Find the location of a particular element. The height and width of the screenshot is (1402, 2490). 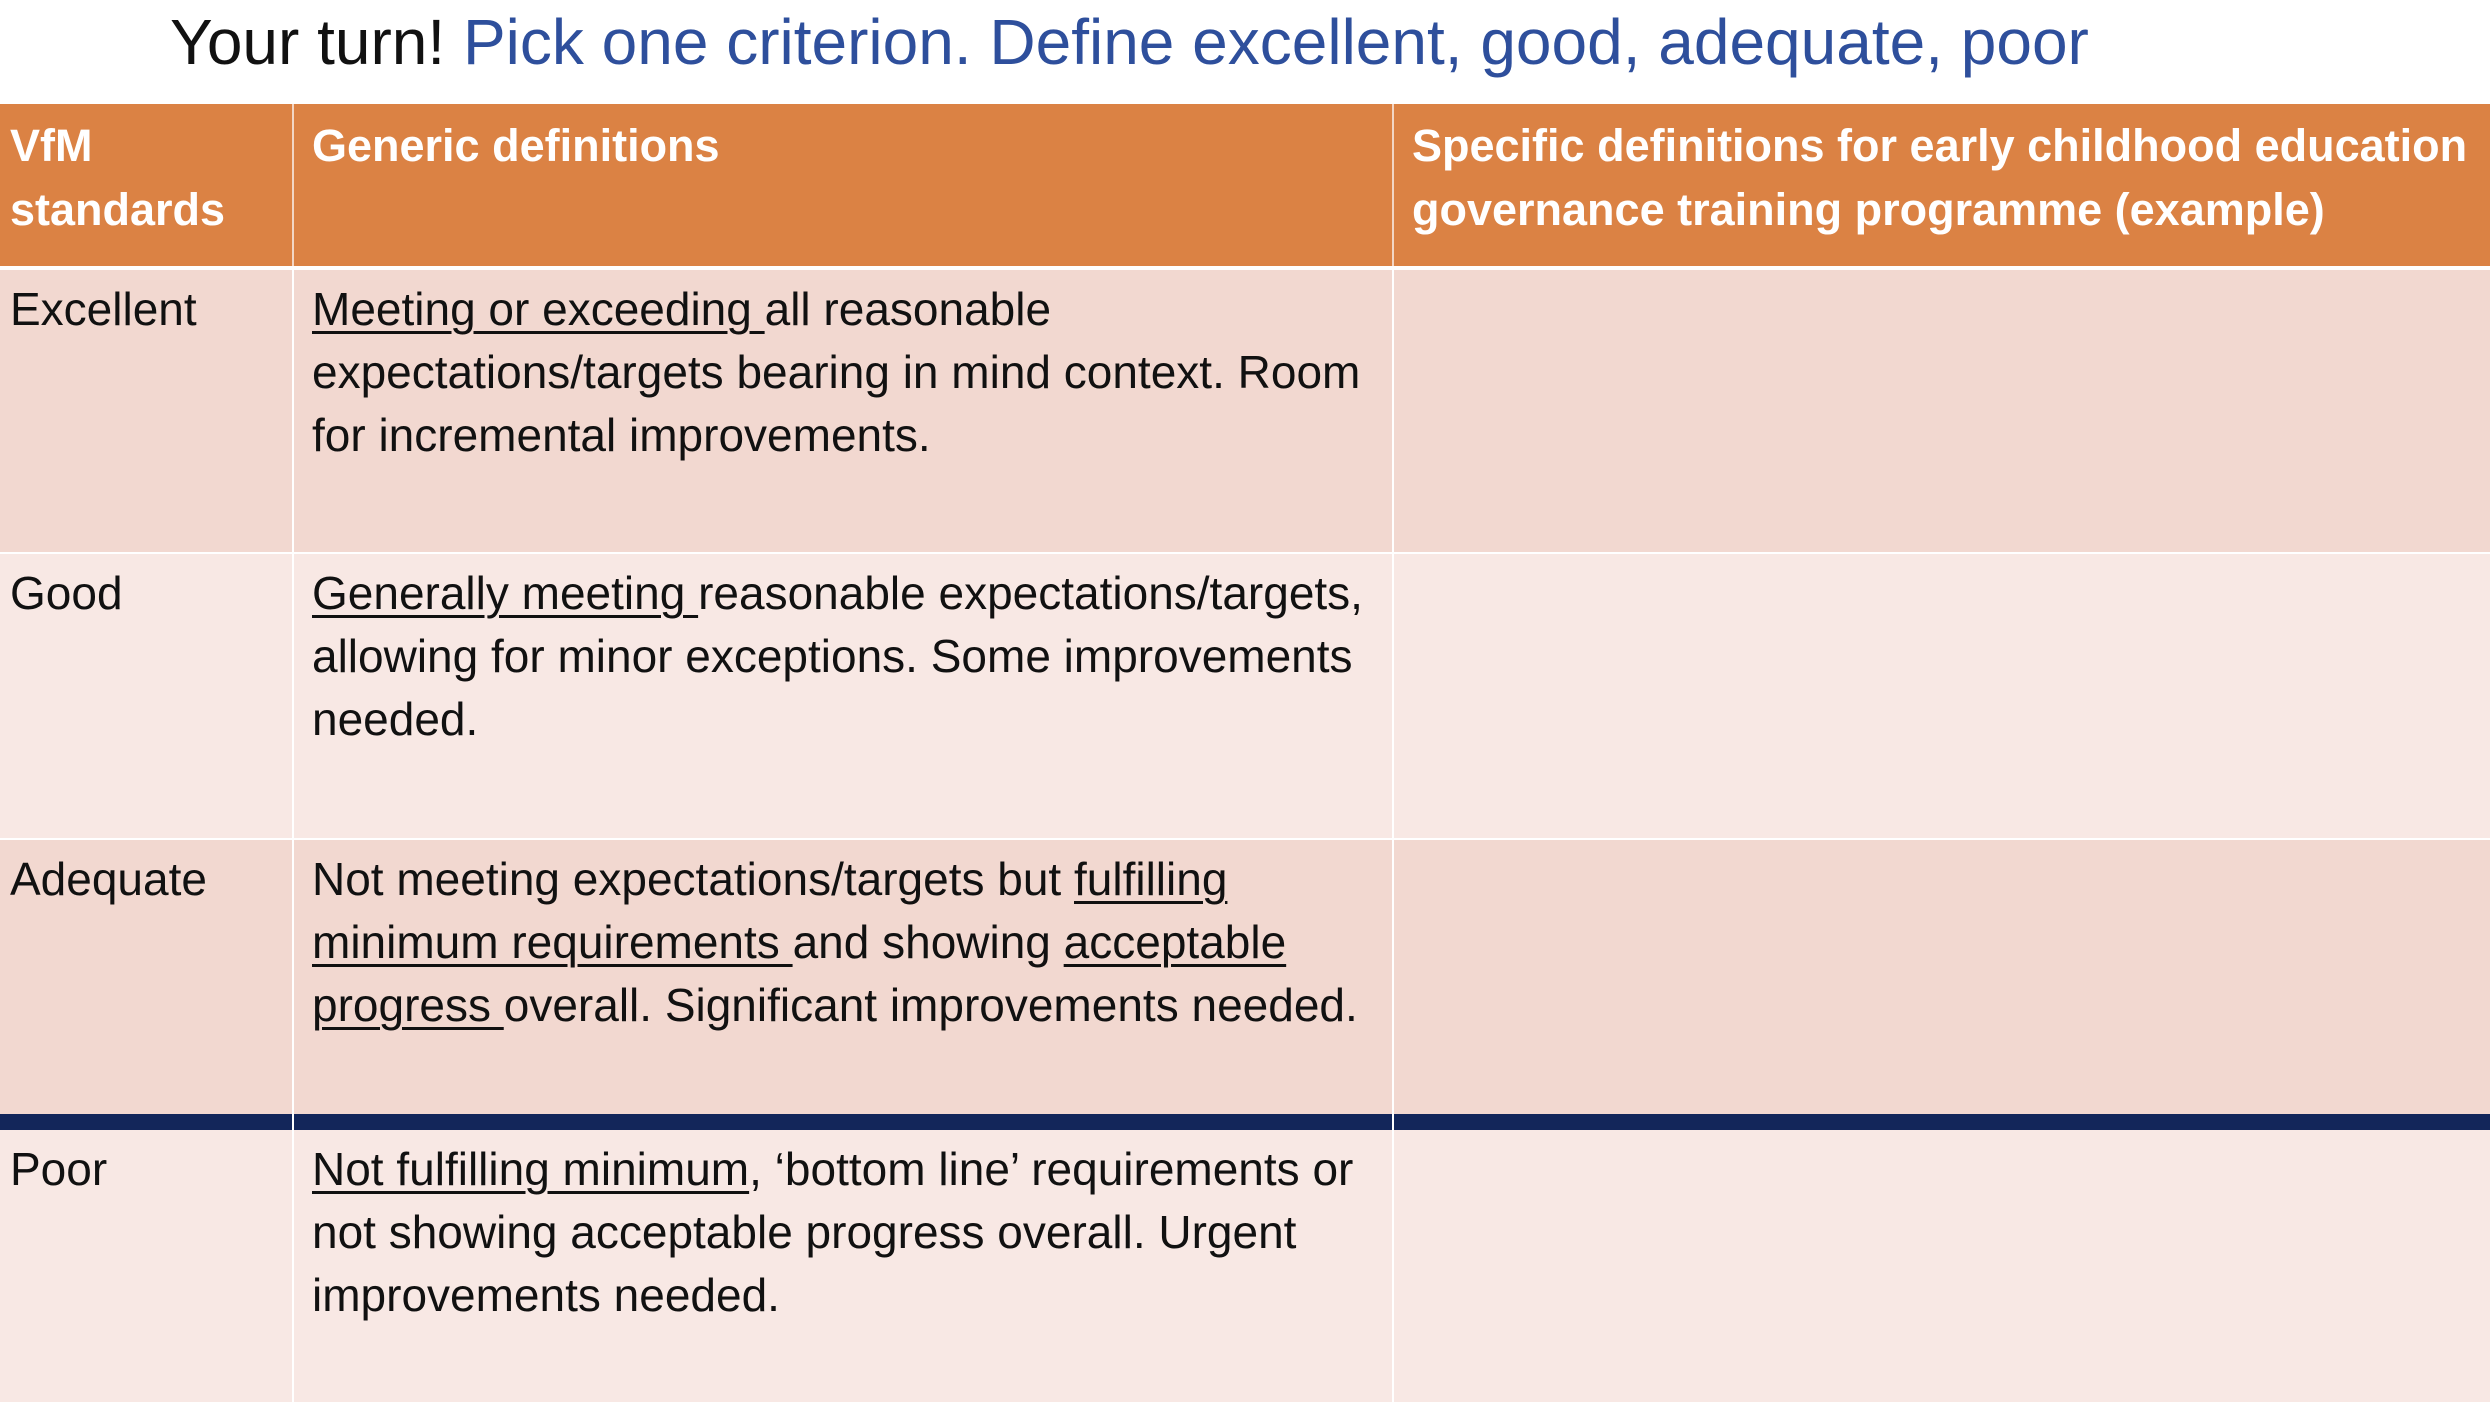

definition-text: and showing is located at coordinates (928, 942).